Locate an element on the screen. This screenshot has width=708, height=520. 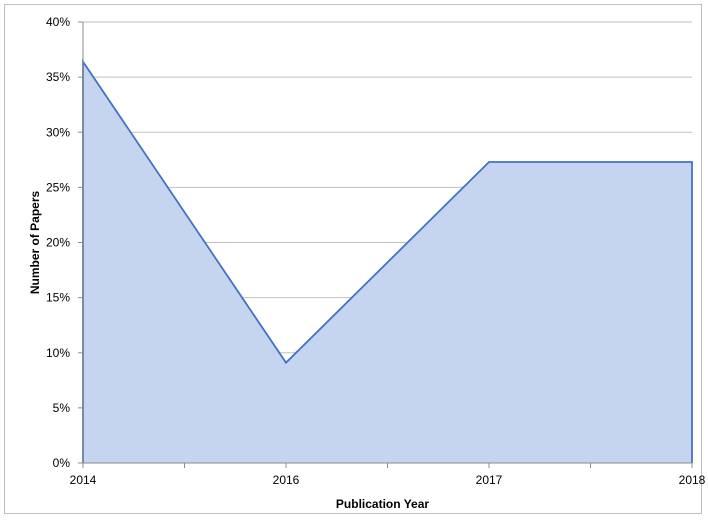
y-tick-label: 20% is located at coordinates (58, 243).